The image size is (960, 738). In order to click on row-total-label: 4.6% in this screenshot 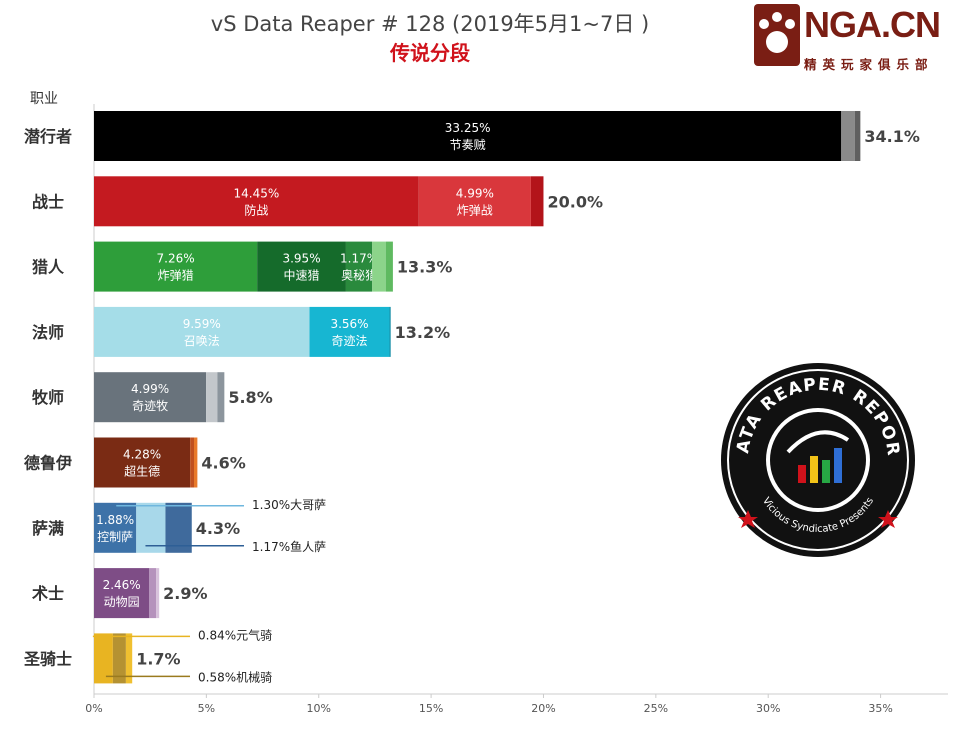, I will do `click(223, 463)`.